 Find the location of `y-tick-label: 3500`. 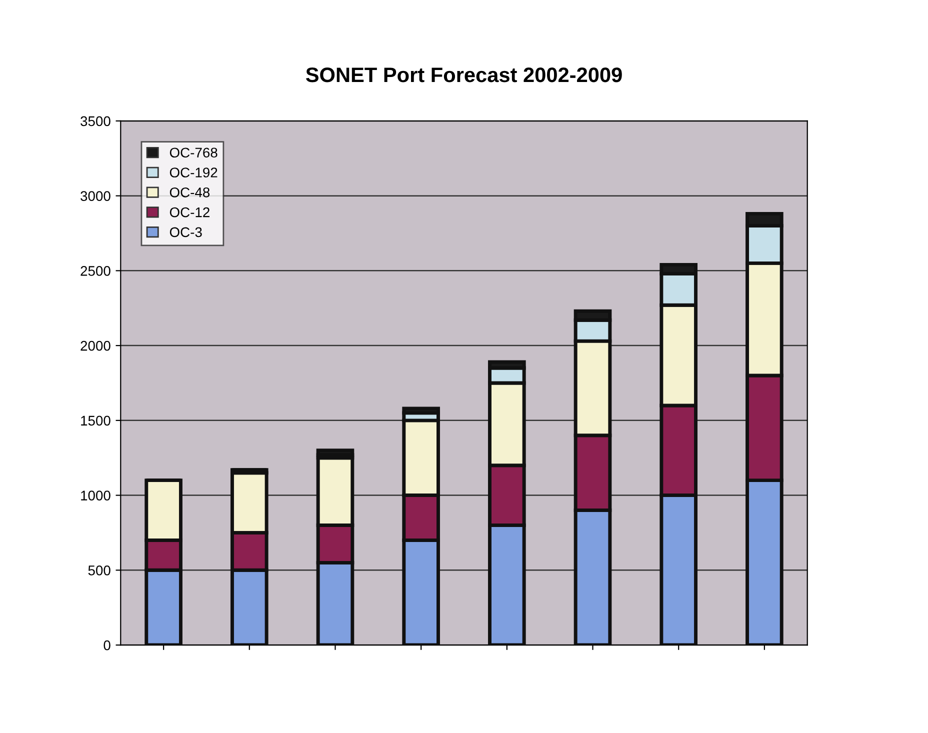

y-tick-label: 3500 is located at coordinates (95, 121).